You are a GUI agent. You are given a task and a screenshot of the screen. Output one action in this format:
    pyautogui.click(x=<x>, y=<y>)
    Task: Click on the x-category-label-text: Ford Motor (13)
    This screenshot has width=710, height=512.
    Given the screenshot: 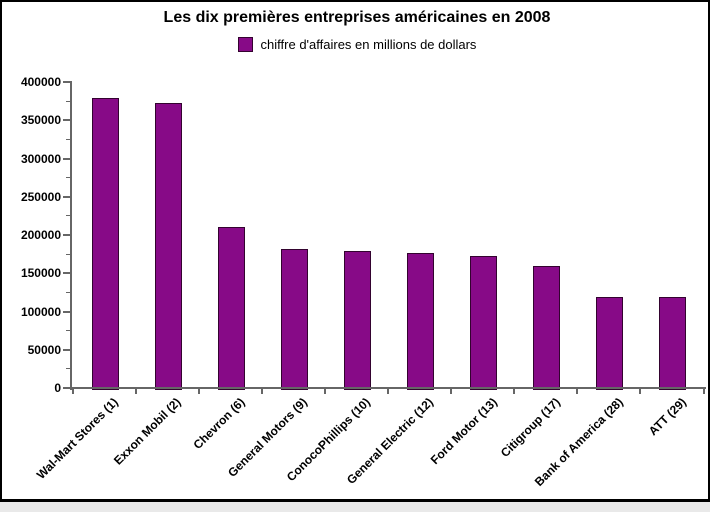 What is the action you would take?
    pyautogui.click(x=463, y=431)
    